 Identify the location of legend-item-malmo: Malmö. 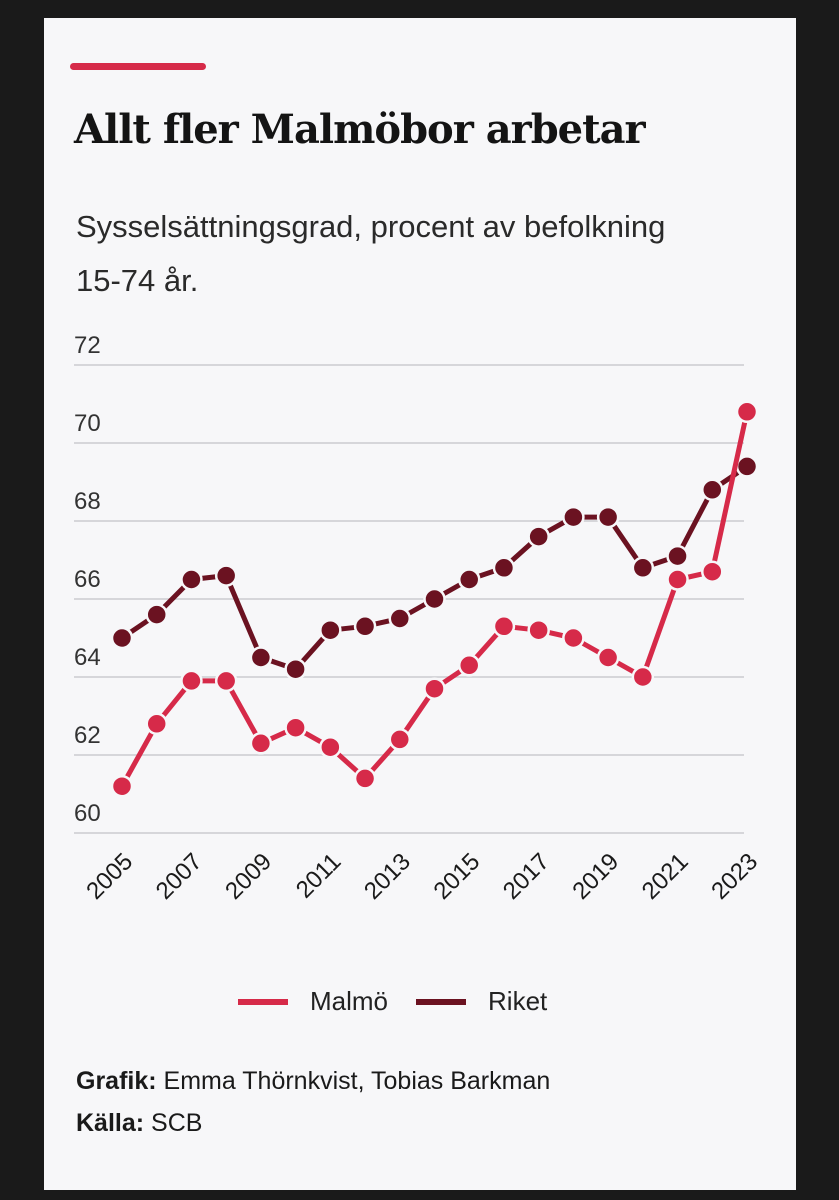
(313, 1001).